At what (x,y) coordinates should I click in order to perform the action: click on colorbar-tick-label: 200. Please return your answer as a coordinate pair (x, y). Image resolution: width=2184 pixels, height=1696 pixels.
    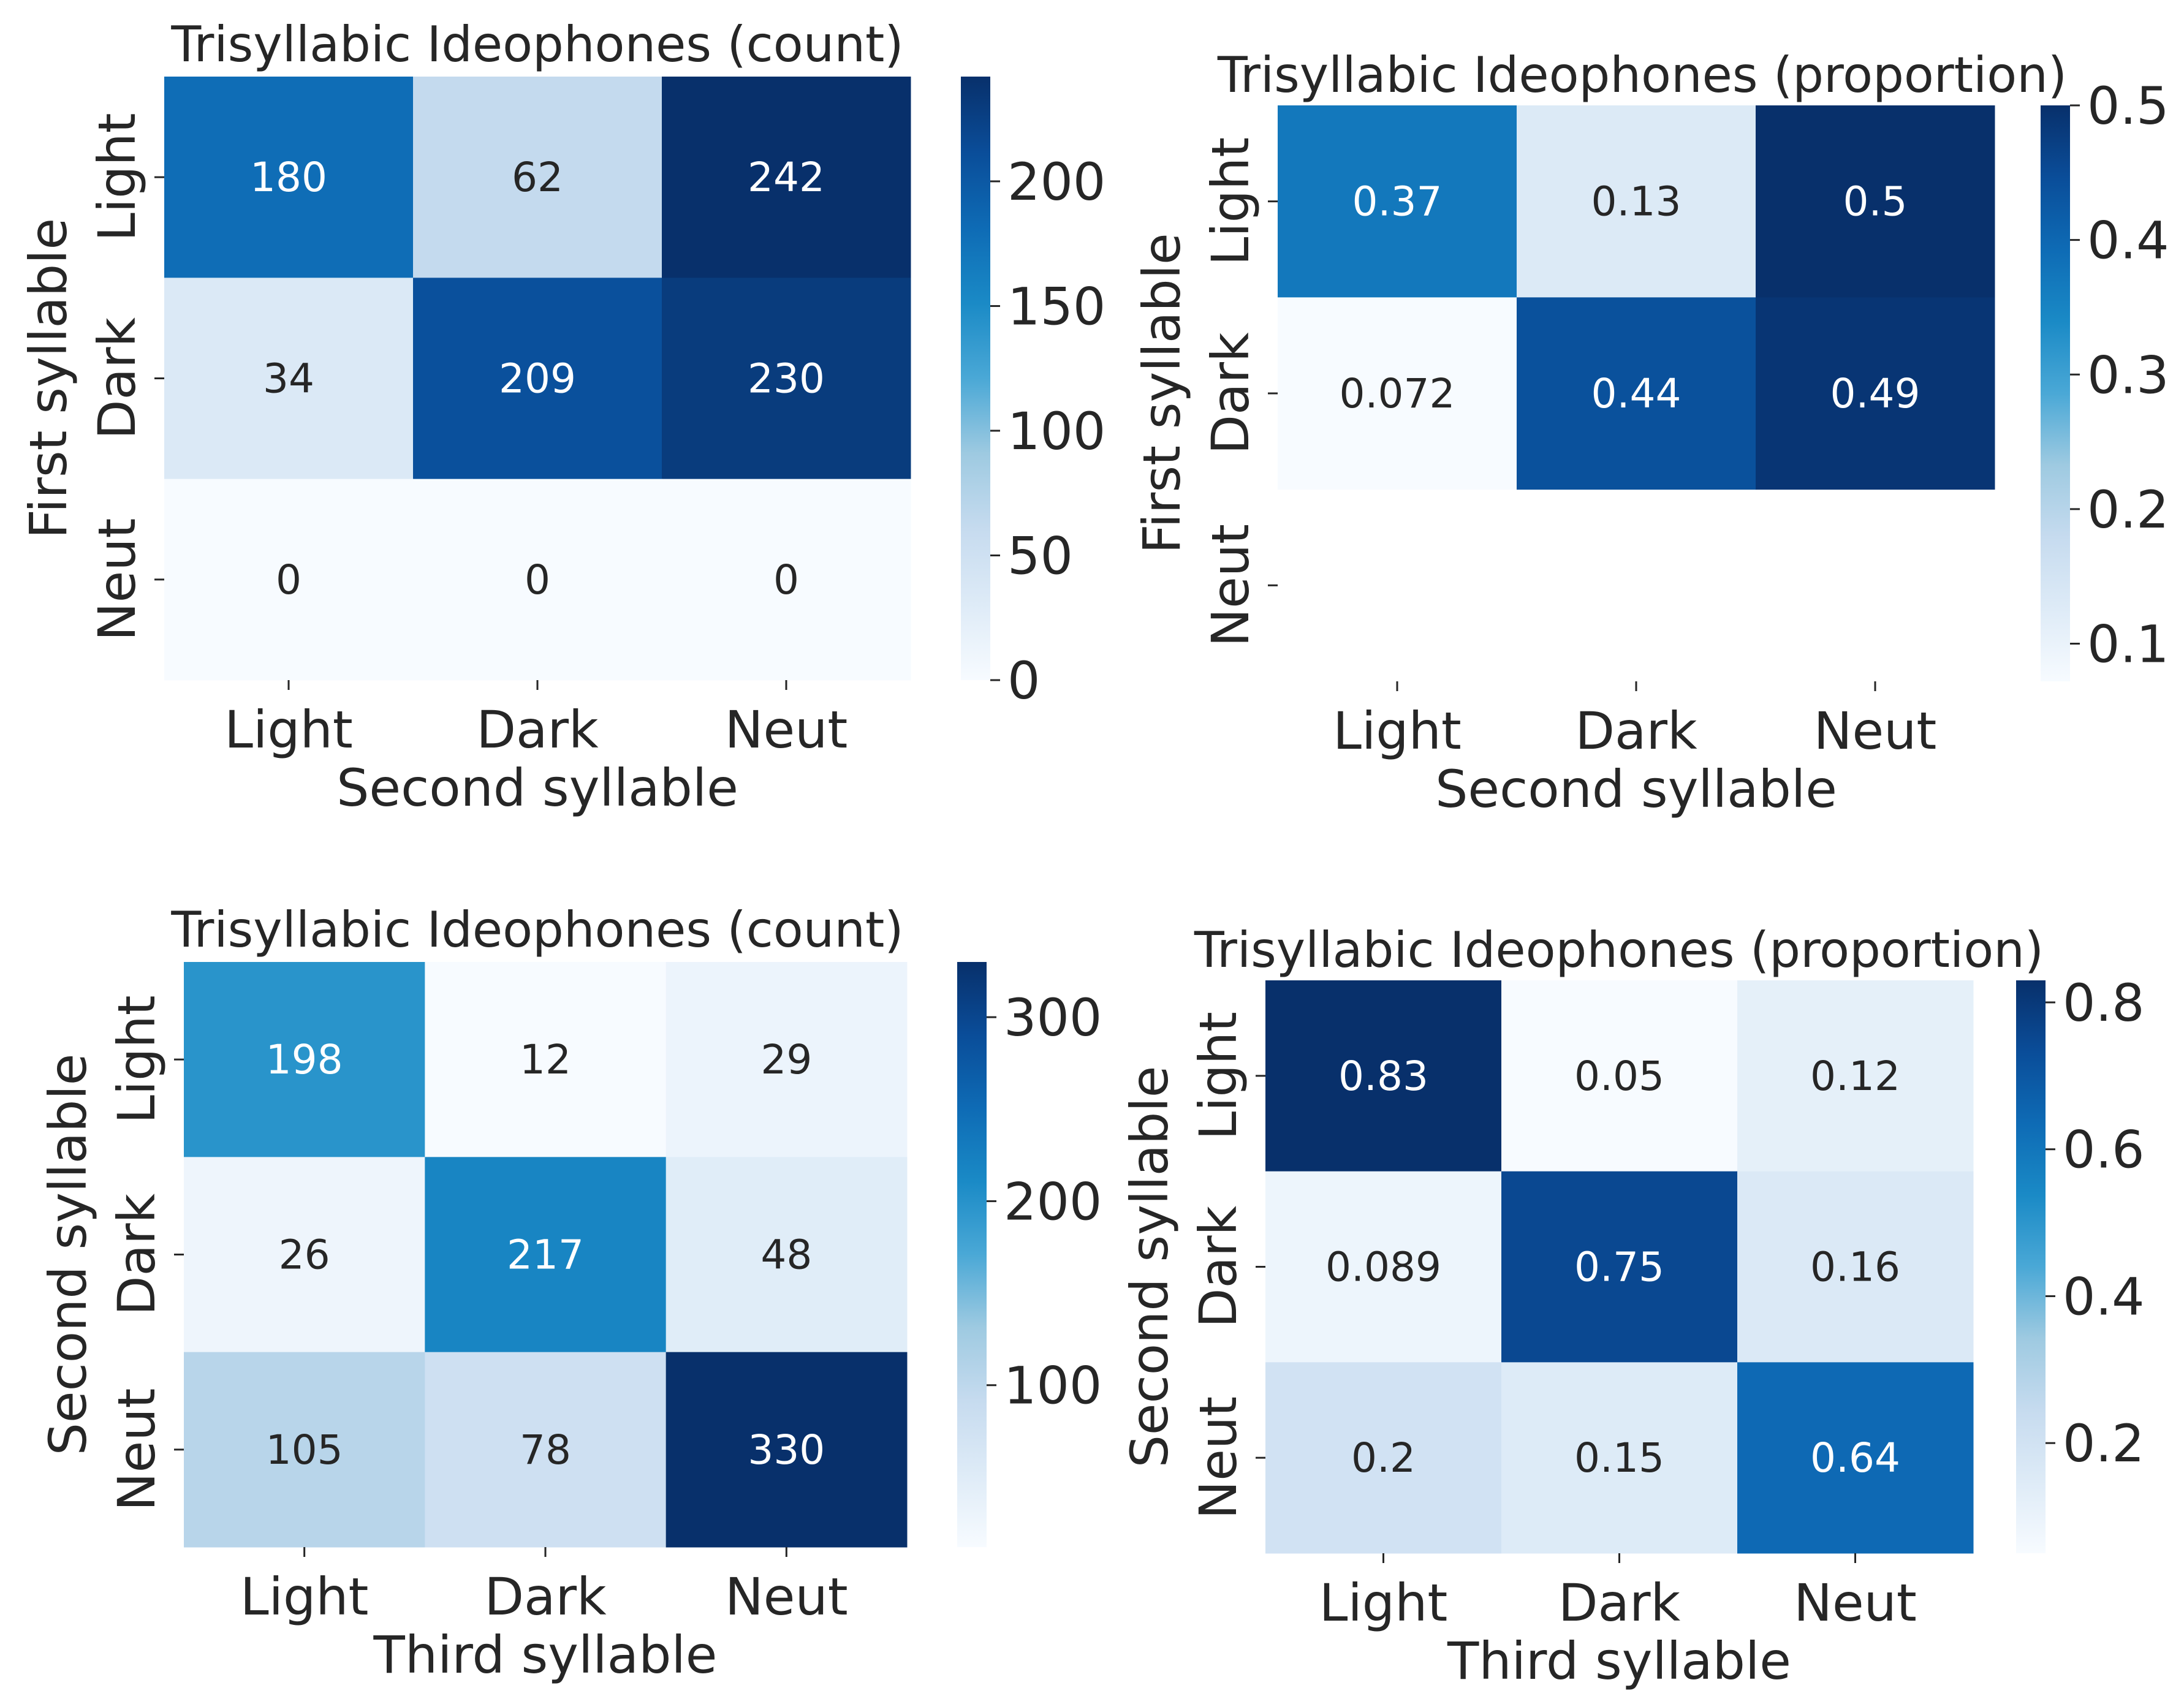
    Looking at the image, I should click on (1053, 1202).